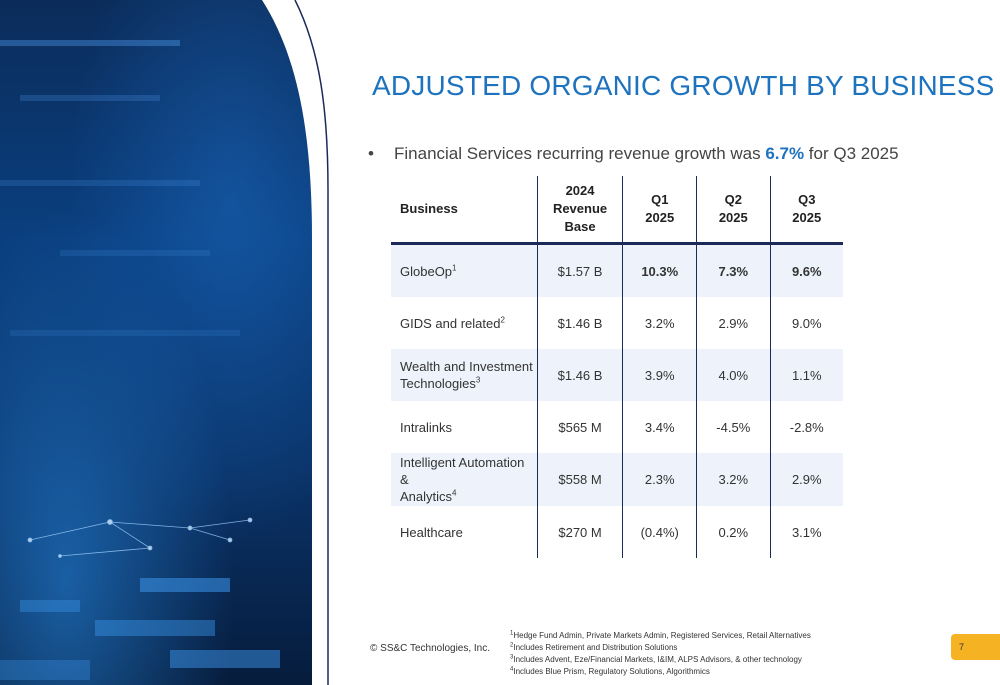 The image size is (1000, 685). Describe the element at coordinates (962, 647) in the screenshot. I see `page-number: 7` at that location.